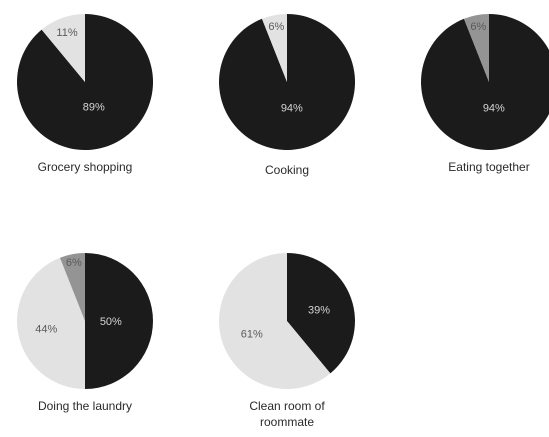  I want to click on pie-caption: Cooking, so click(287, 170).